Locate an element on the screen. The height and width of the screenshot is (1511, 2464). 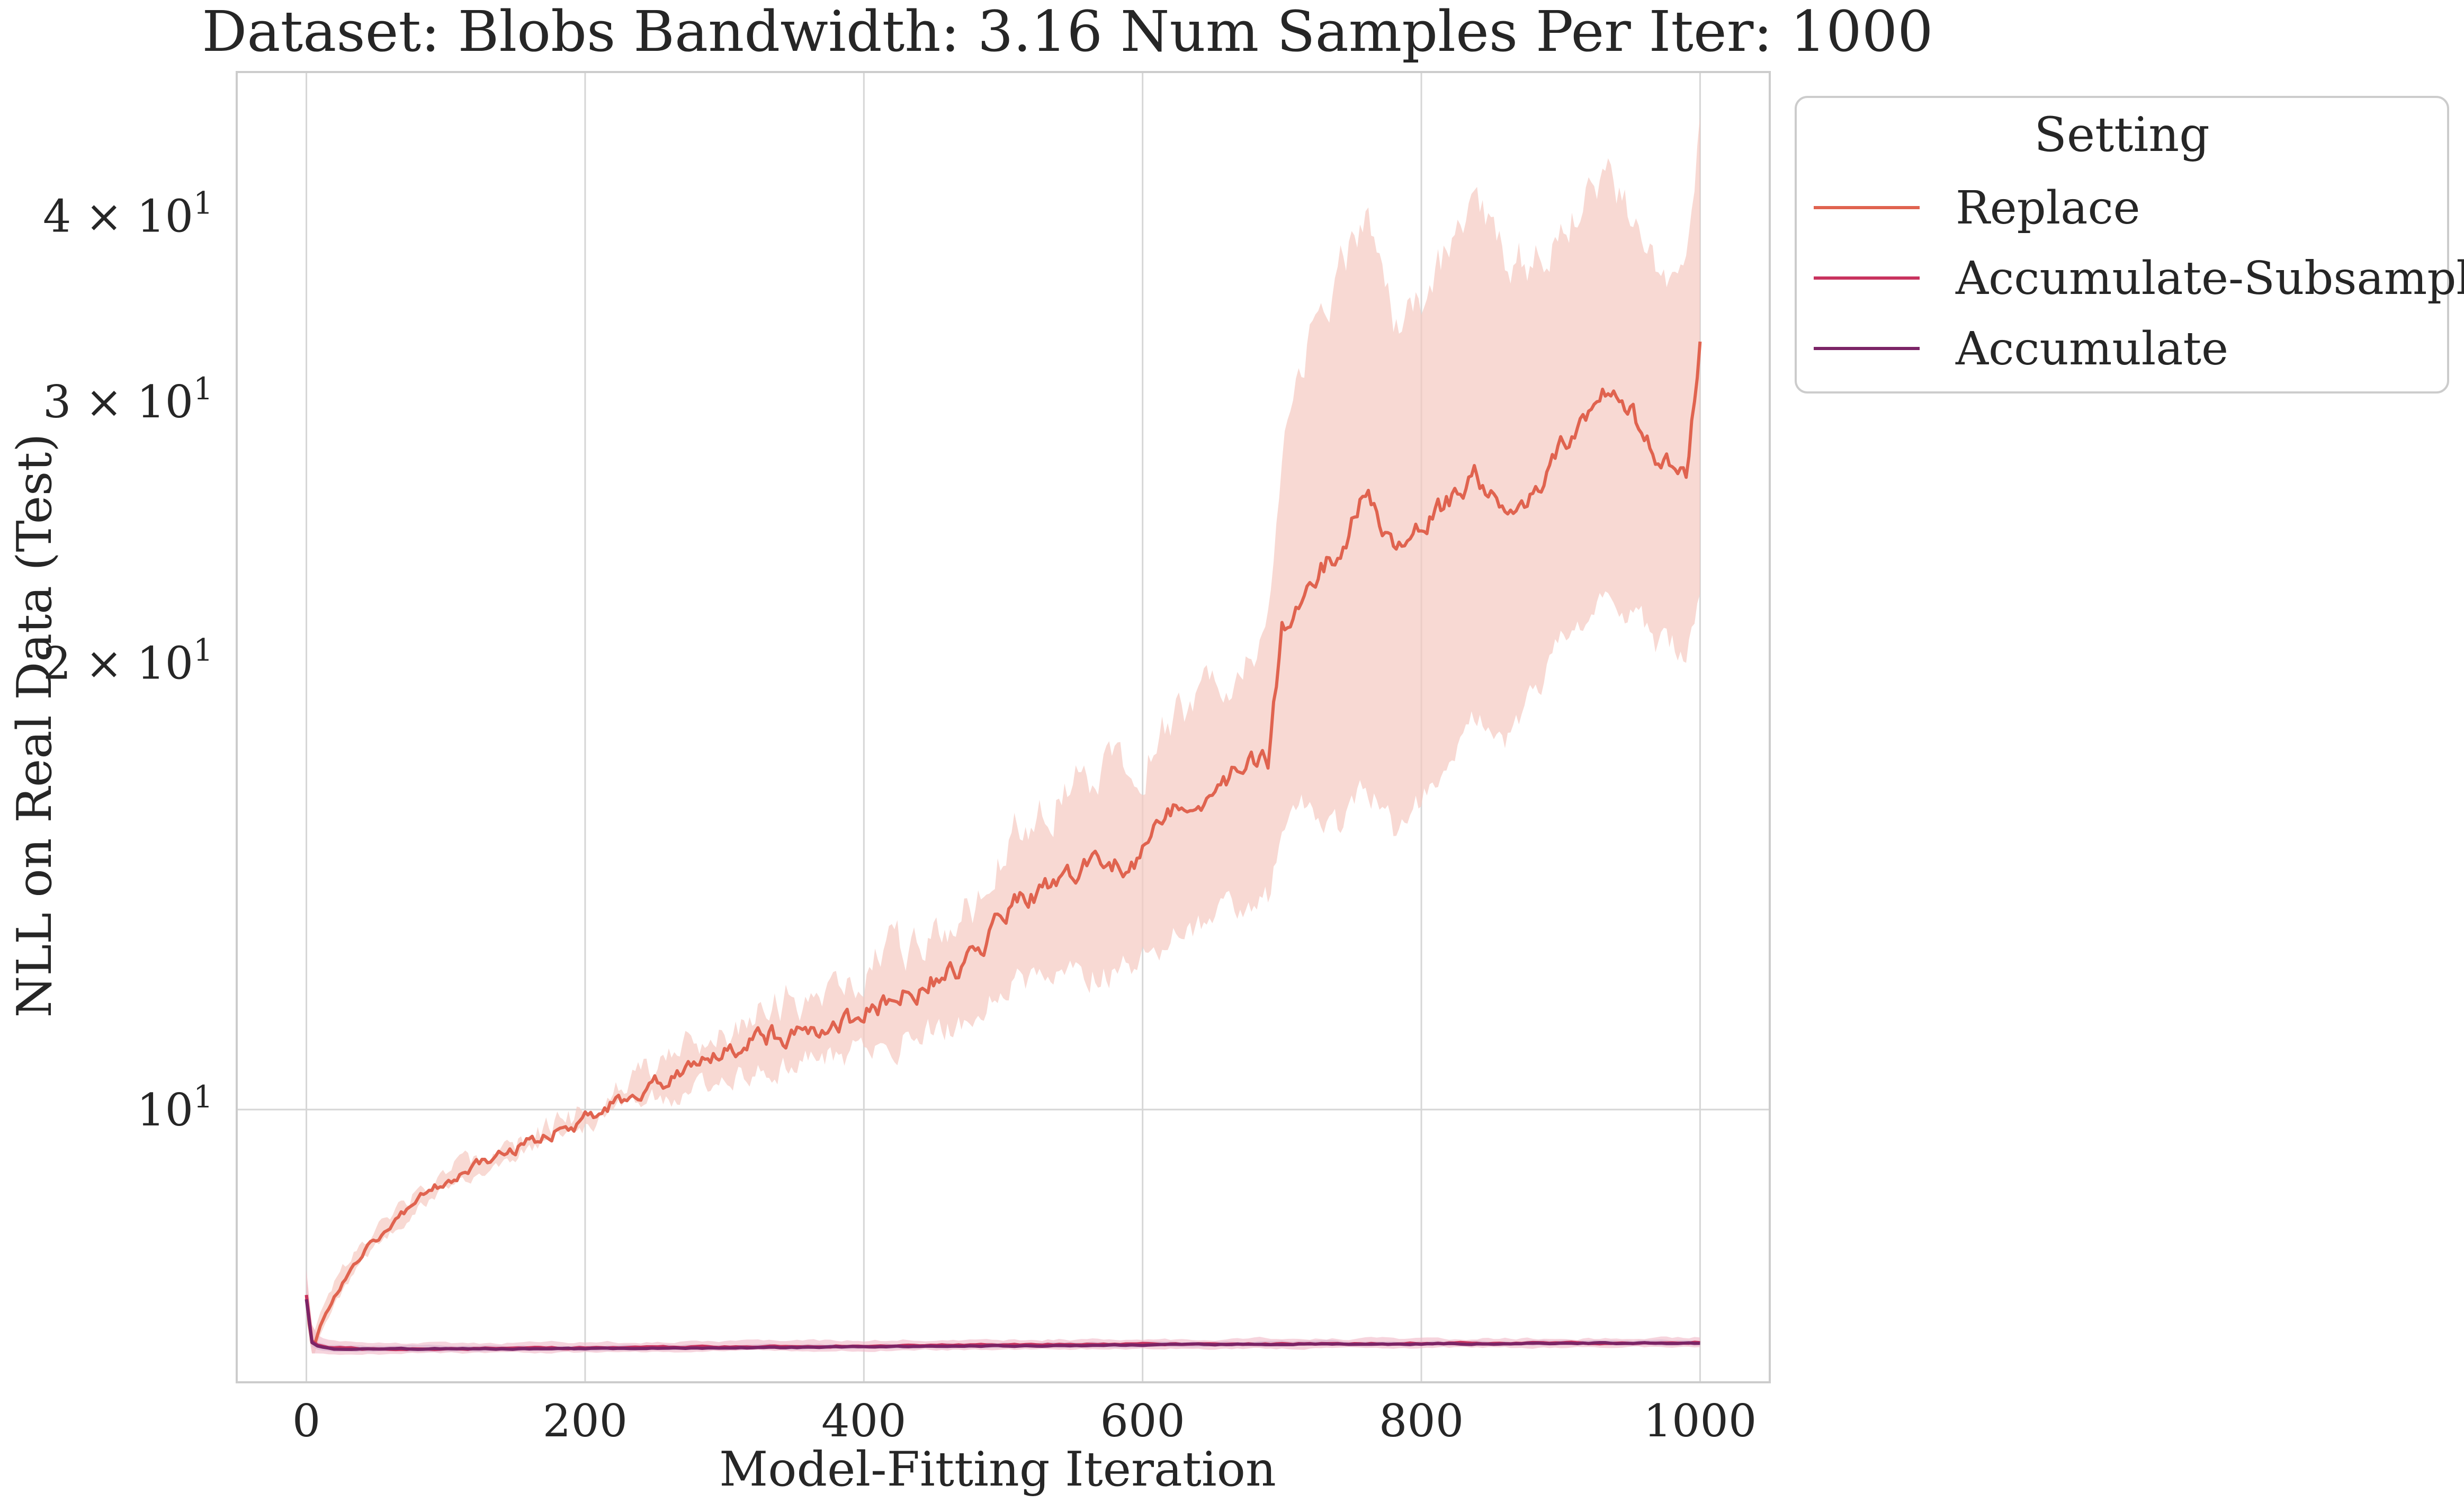
y-axis-label: NLL on Real Data (Test) is located at coordinates (34, 726).